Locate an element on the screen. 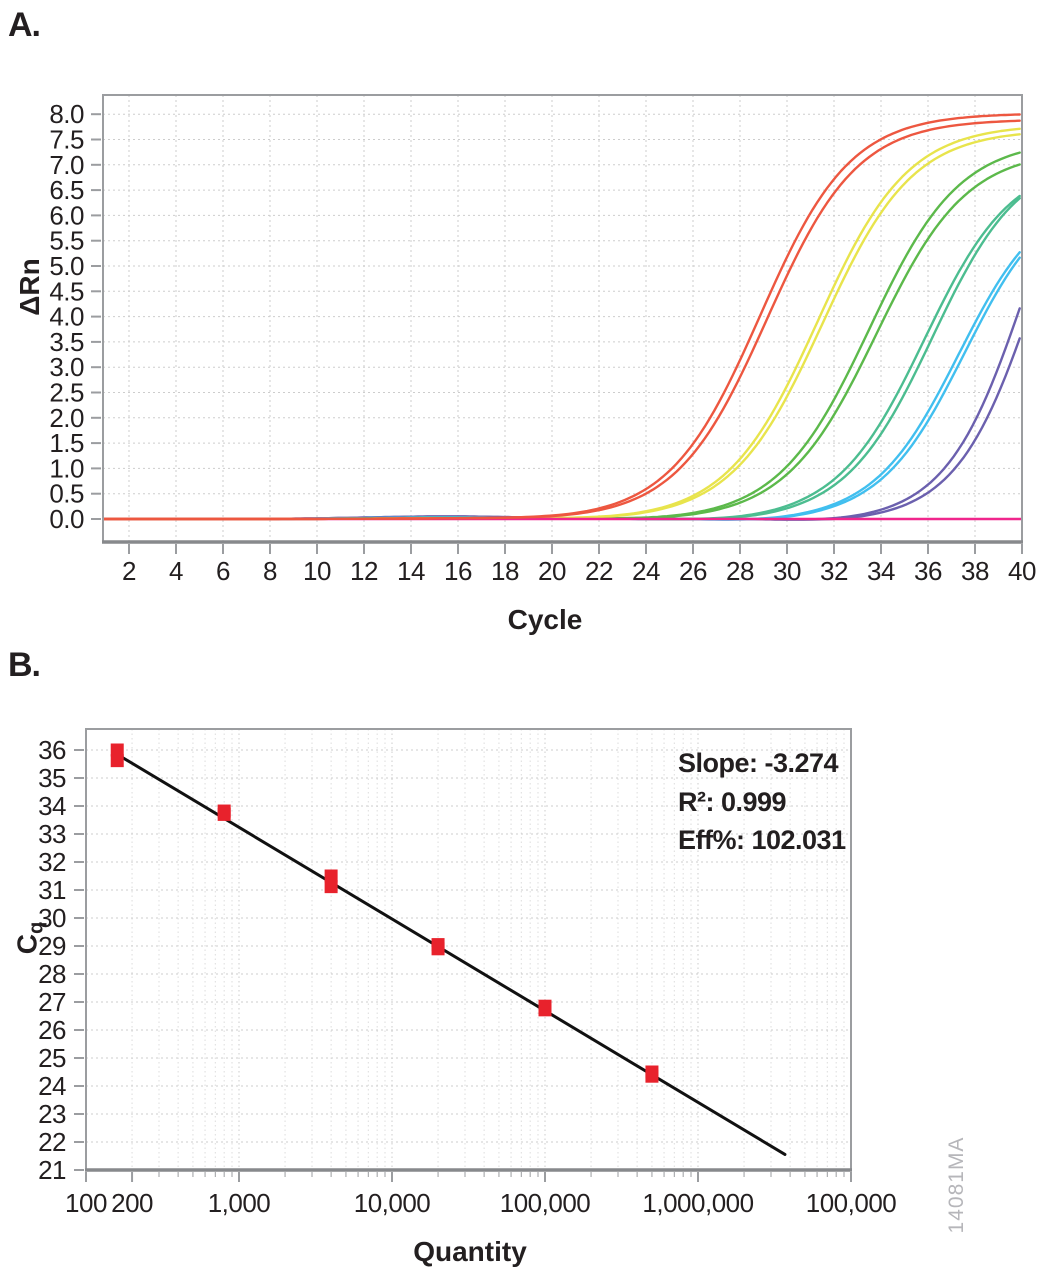 The width and height of the screenshot is (1040, 1276). tick-label-b-y: 22 is located at coordinates (52, 1142).